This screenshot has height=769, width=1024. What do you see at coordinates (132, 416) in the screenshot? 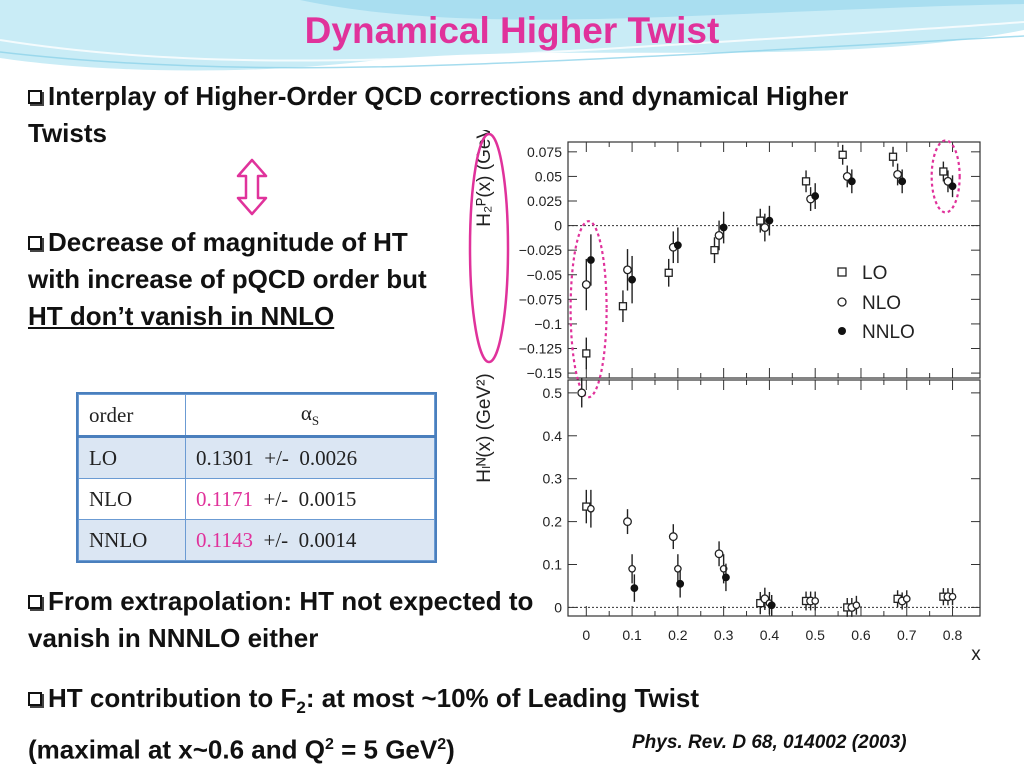
I see `header-order: order` at bounding box center [132, 416].